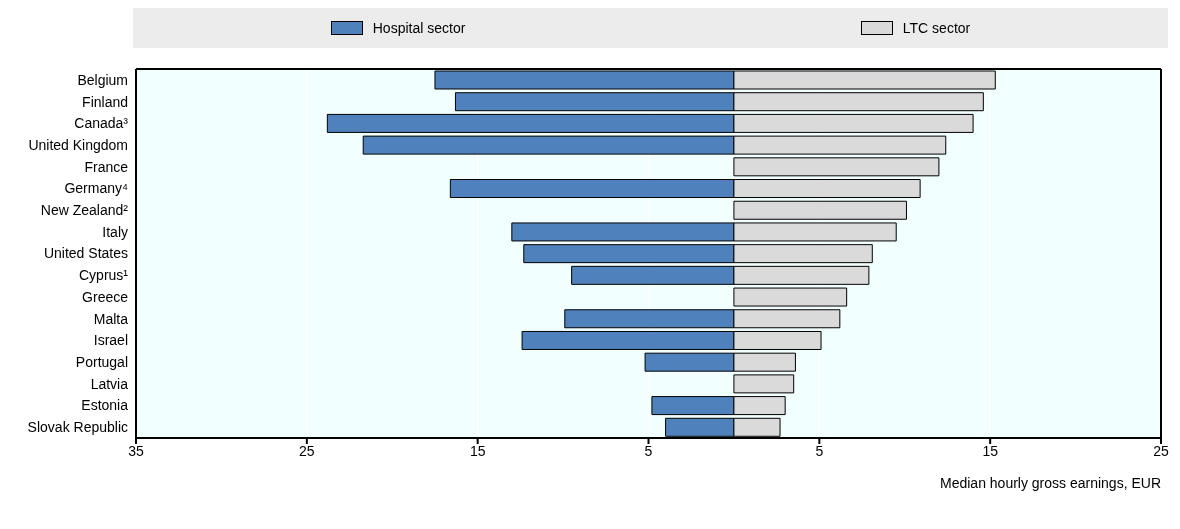 The height and width of the screenshot is (529, 1180). What do you see at coordinates (84, 210) in the screenshot?
I see `y-tick-label: New Zealand²` at bounding box center [84, 210].